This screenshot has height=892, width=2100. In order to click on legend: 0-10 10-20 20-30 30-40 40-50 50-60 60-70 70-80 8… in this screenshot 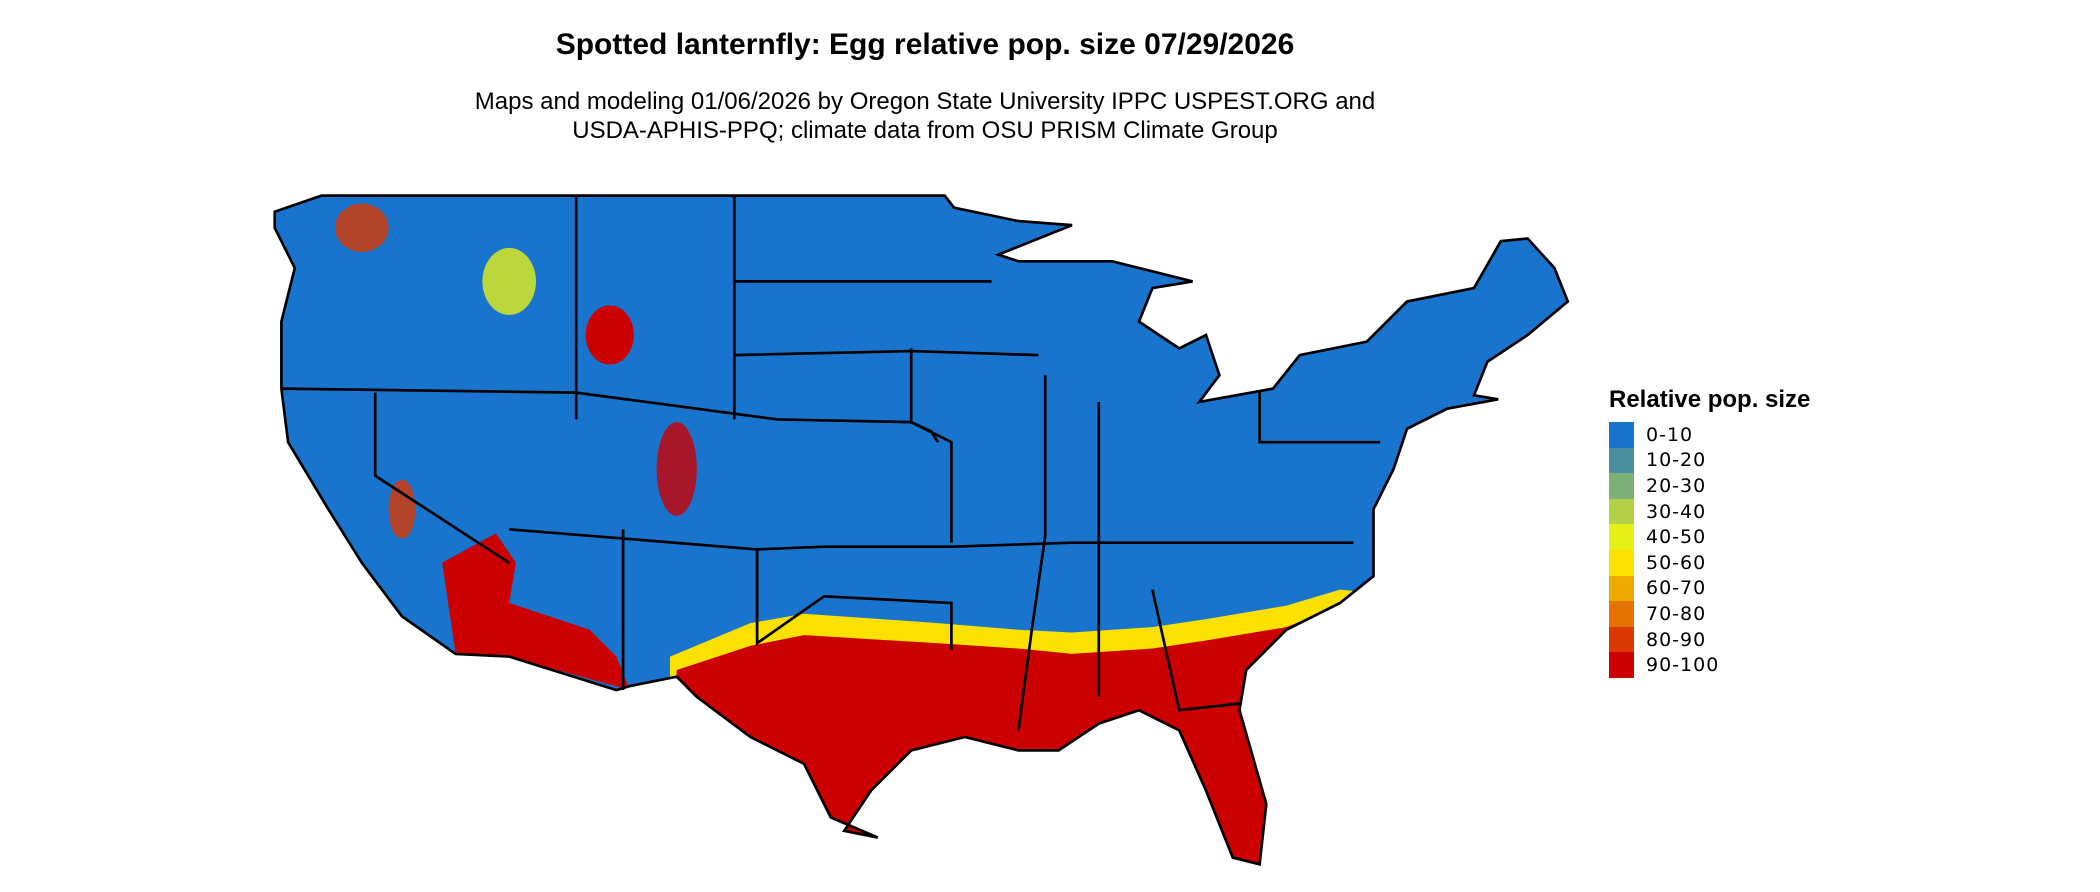, I will do `click(1664, 550)`.